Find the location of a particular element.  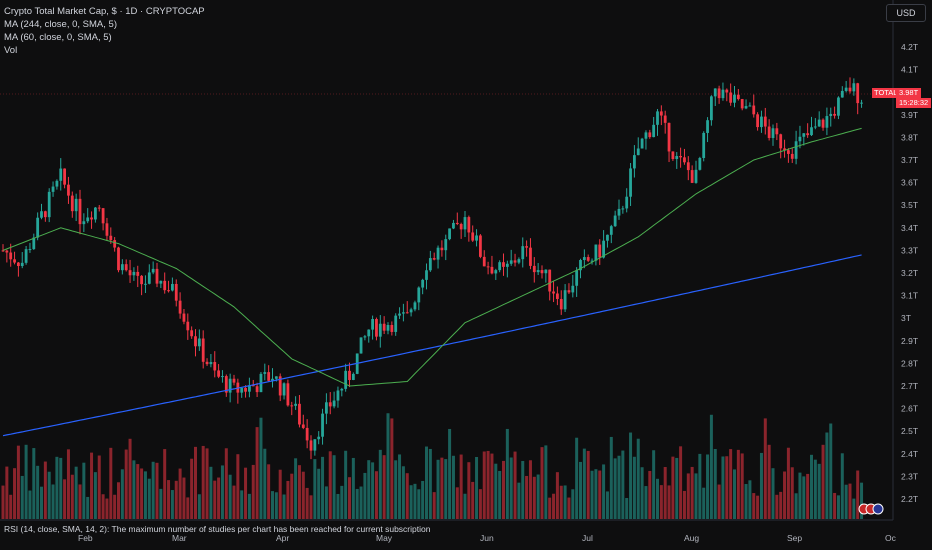

price-tag-countdown: 15:28:32 is located at coordinates (914, 103).